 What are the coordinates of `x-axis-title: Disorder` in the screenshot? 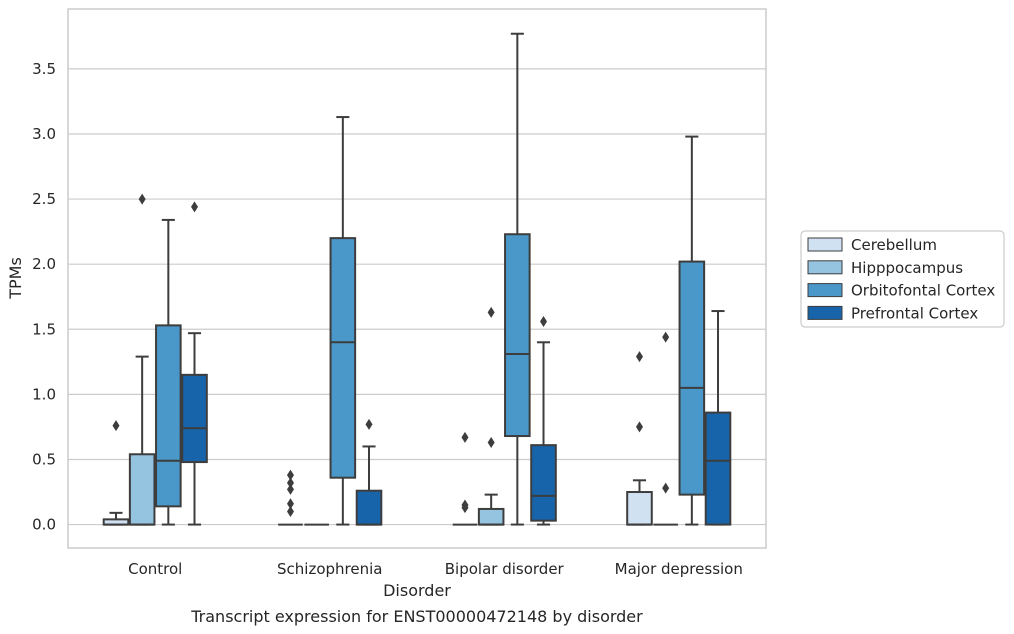 It's located at (417, 590).